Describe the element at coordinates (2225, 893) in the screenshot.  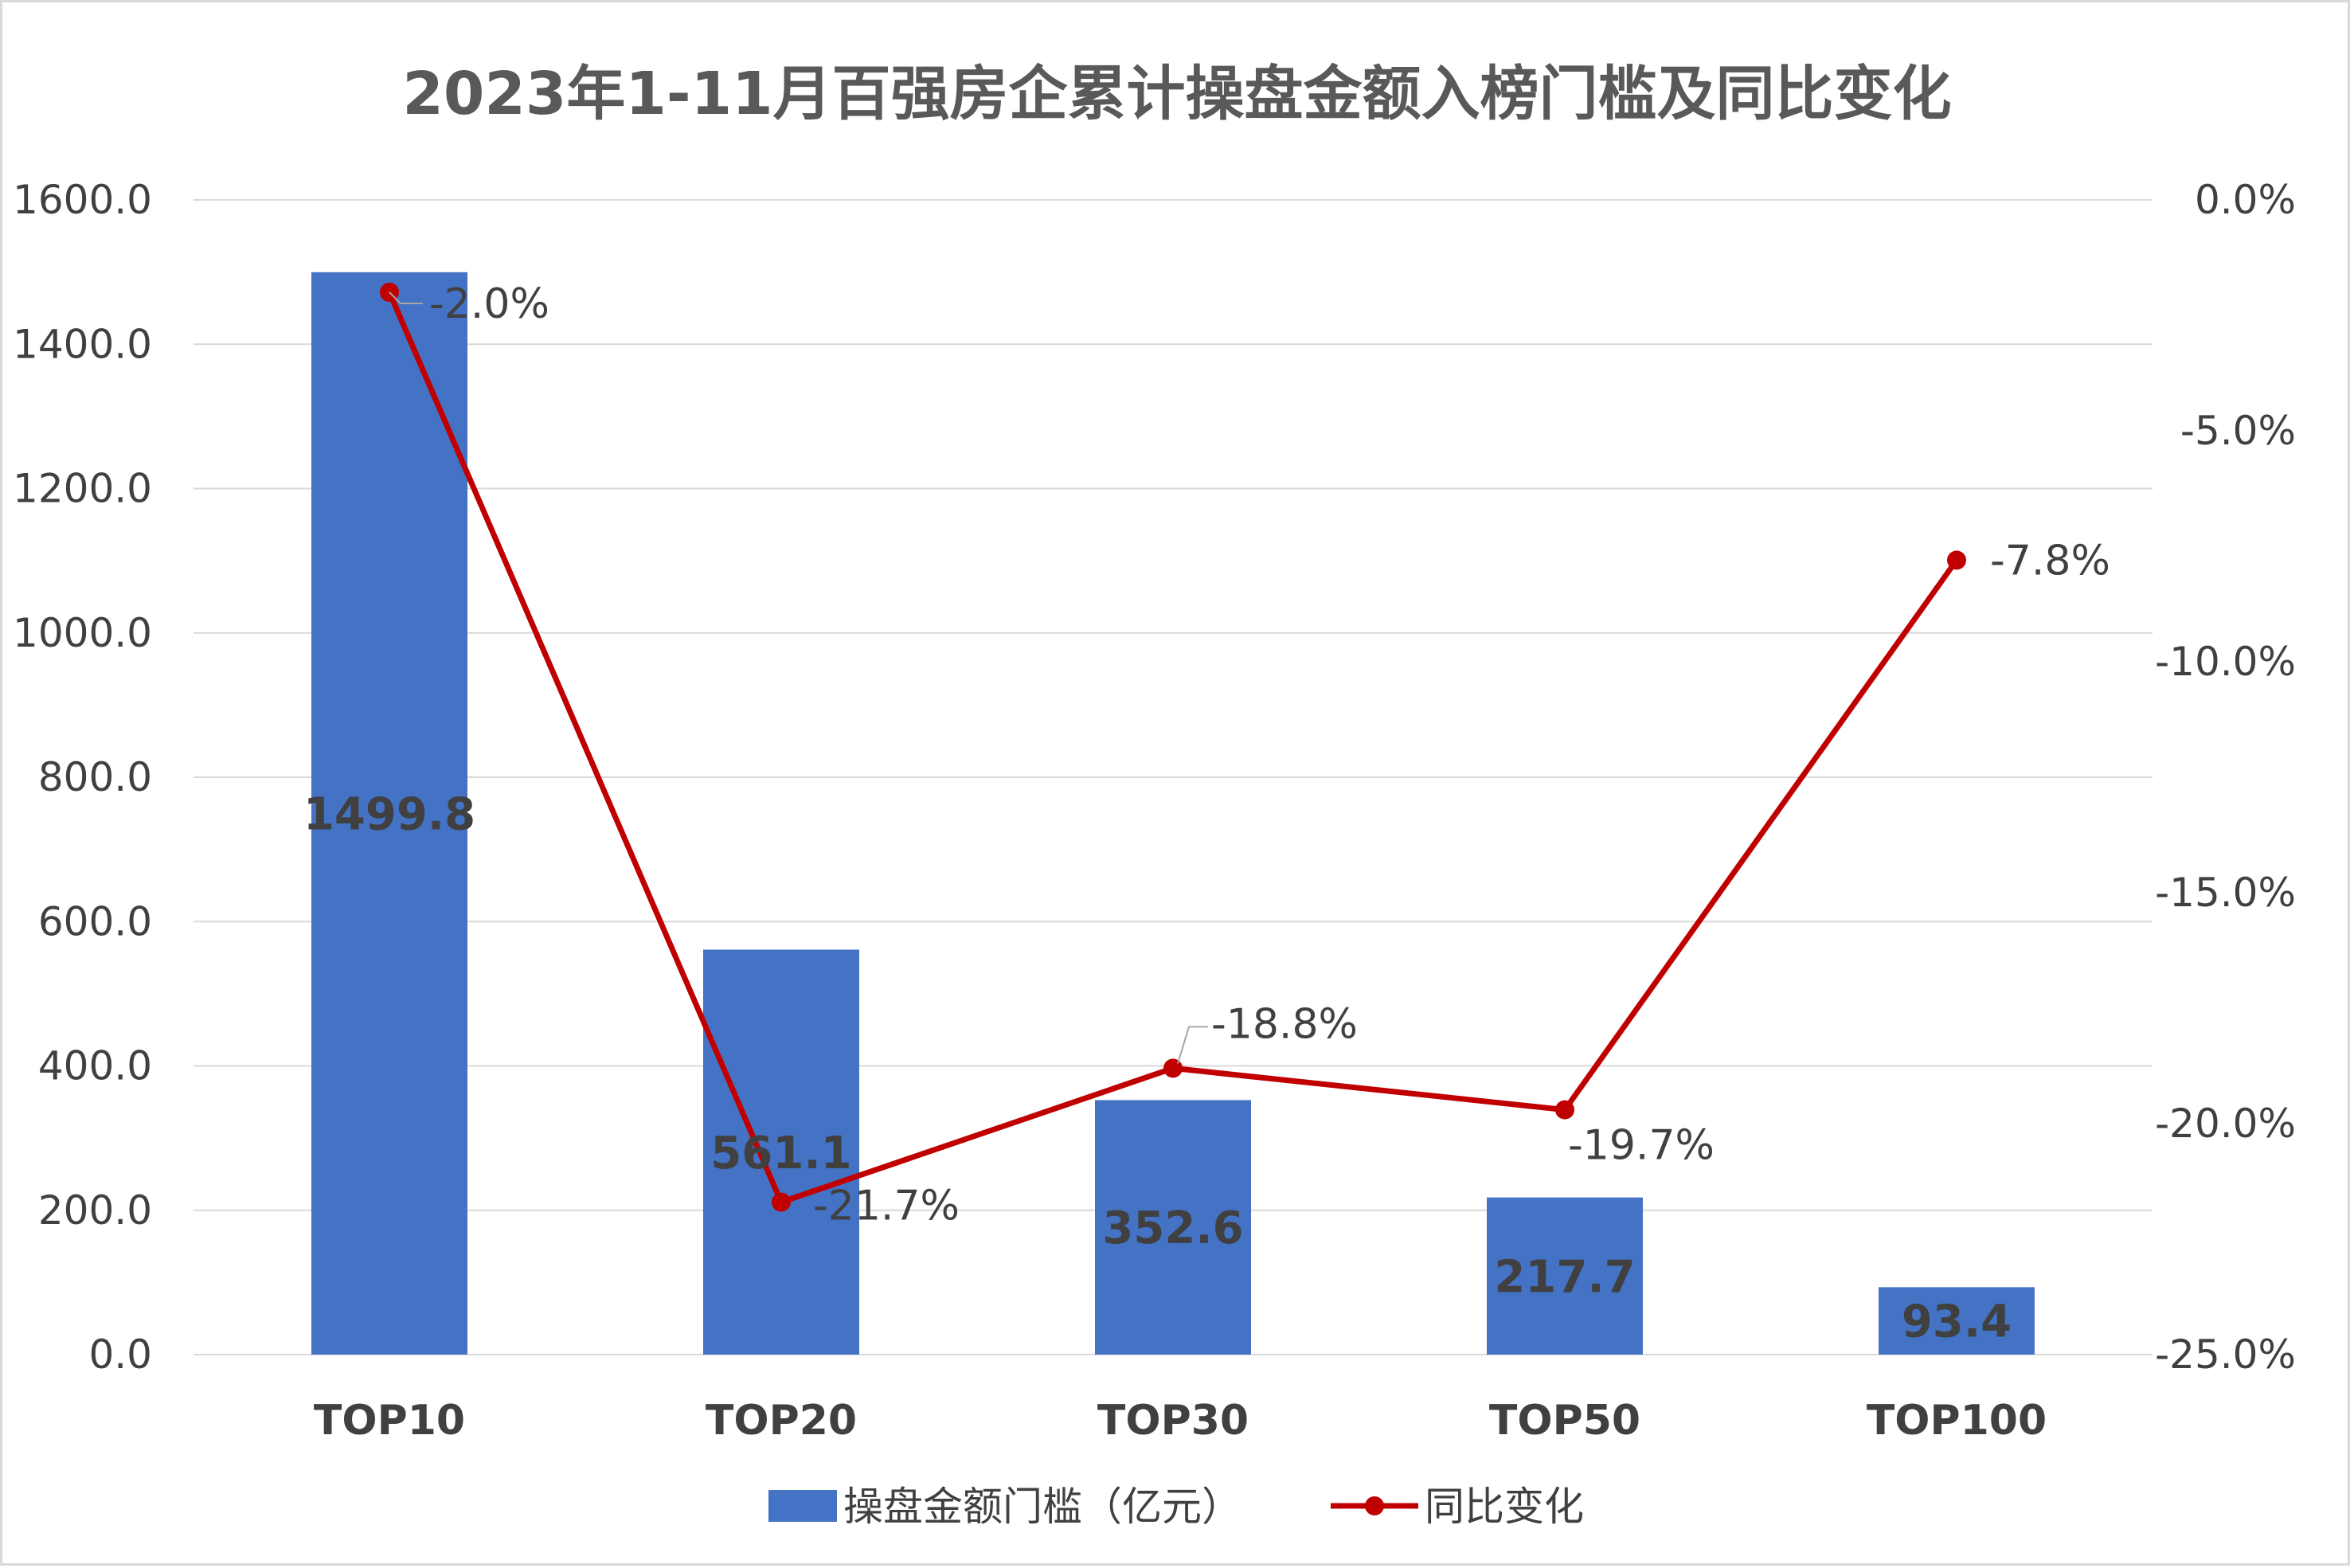
I see `right-axis-tick-label: -15.0%` at that location.